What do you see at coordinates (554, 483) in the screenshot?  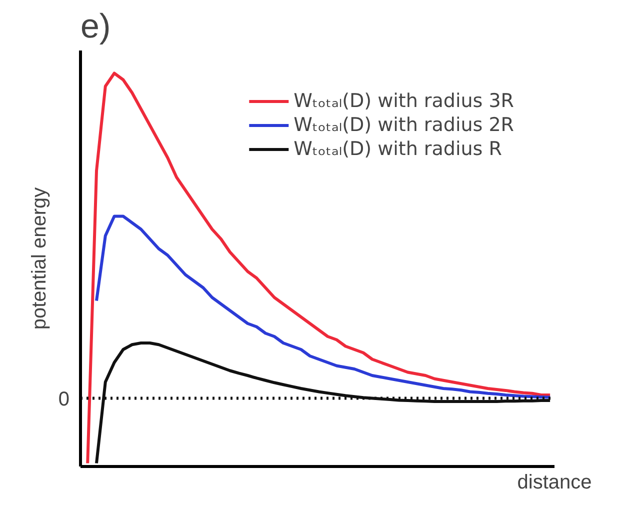 I see `x-axis-title: distance` at bounding box center [554, 483].